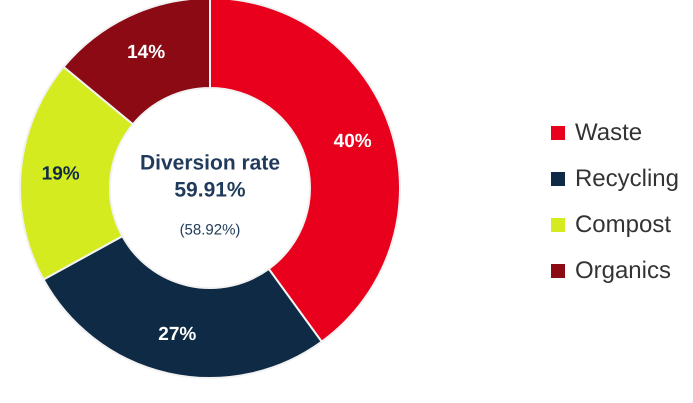 The width and height of the screenshot is (693, 403). I want to click on text: Diversion rate, so click(210, 163).